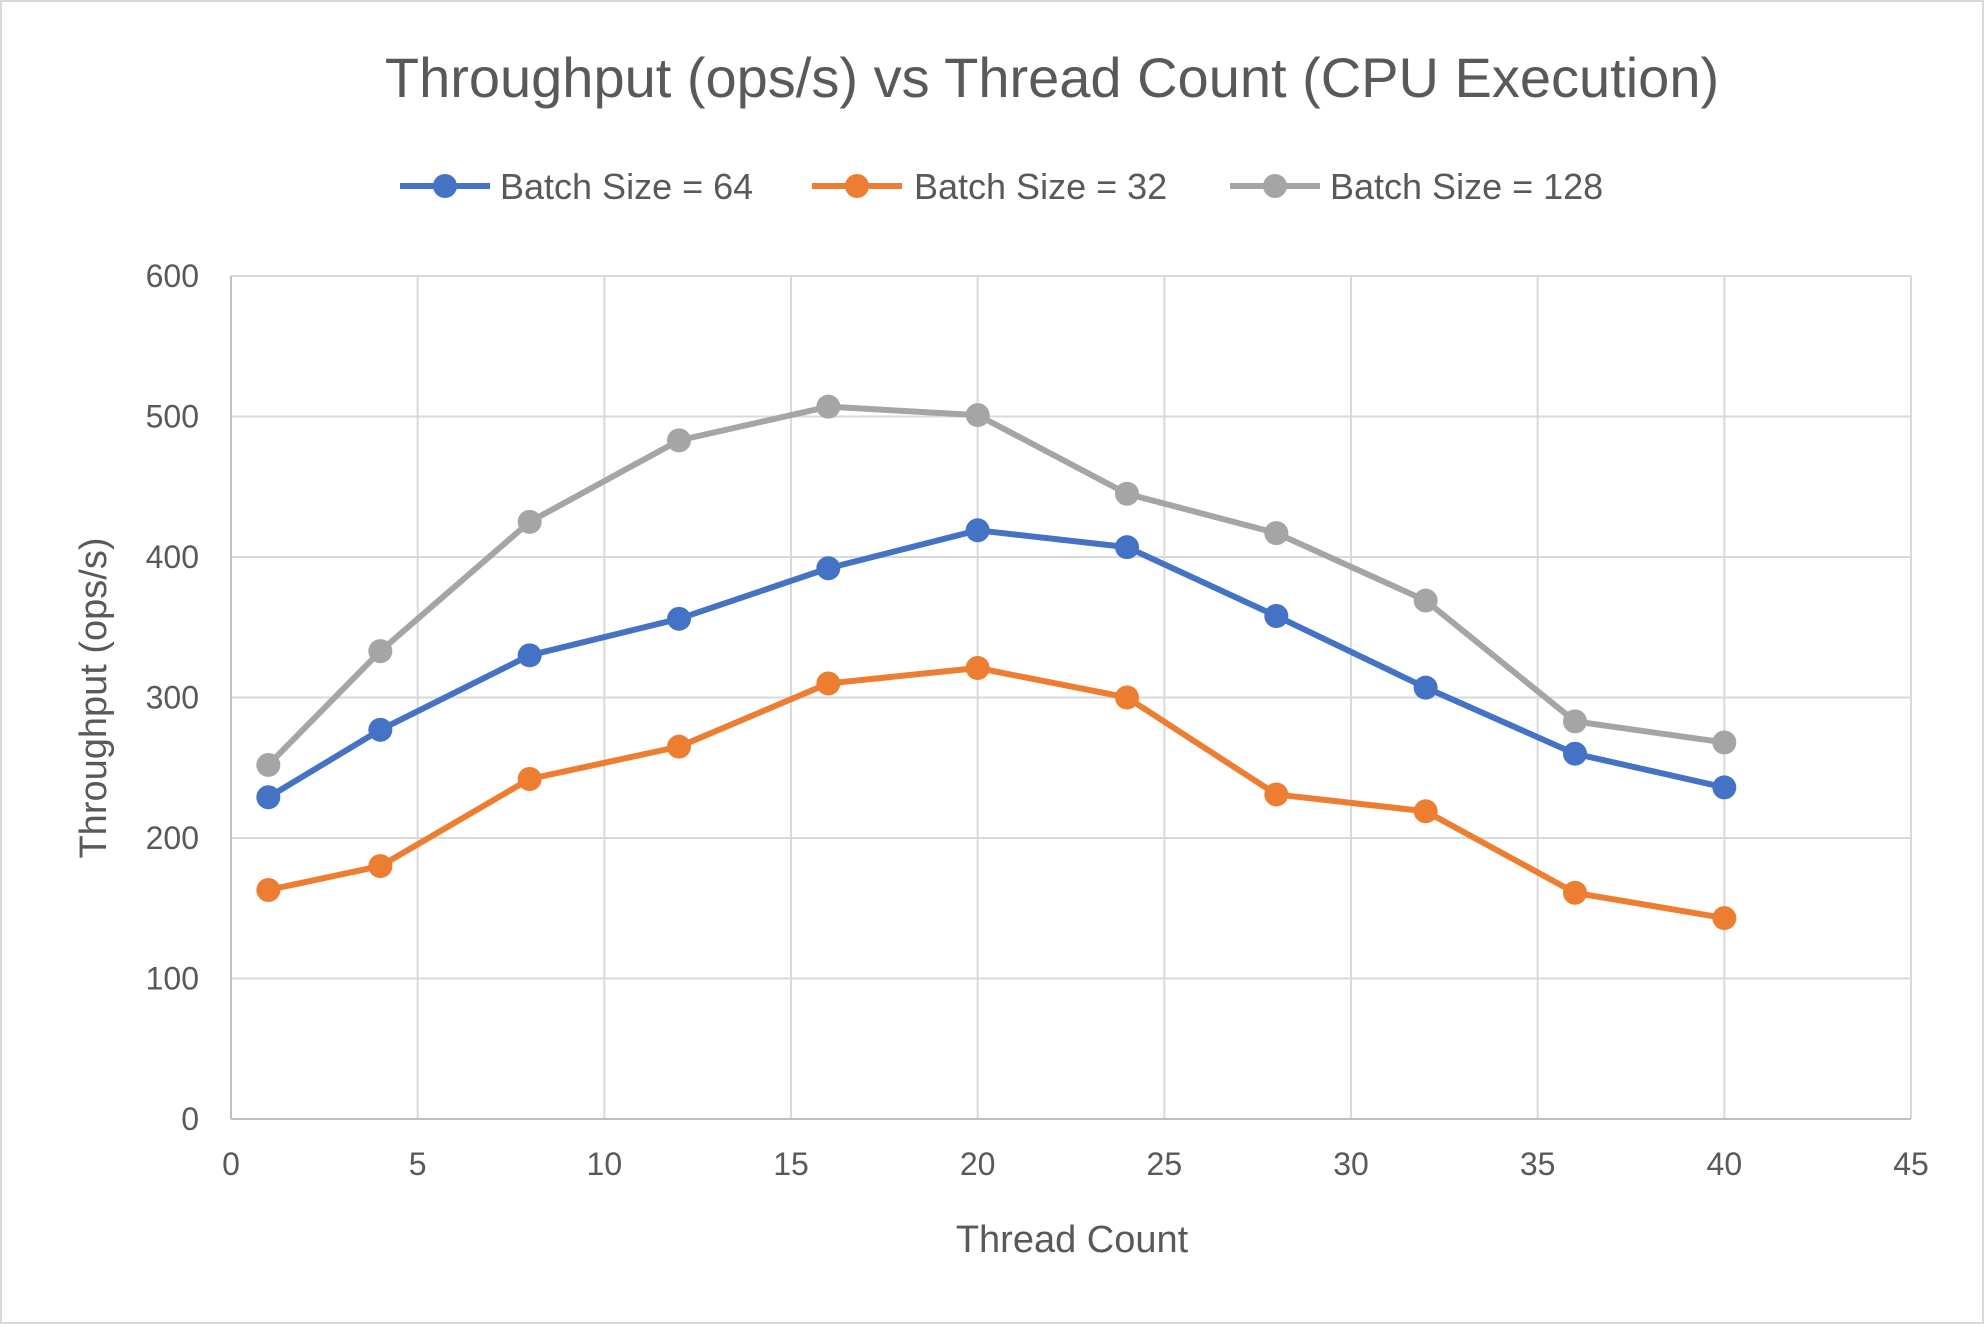 The width and height of the screenshot is (1984, 1327). Describe the element at coordinates (605, 1164) in the screenshot. I see `x-tick-label: 10` at that location.